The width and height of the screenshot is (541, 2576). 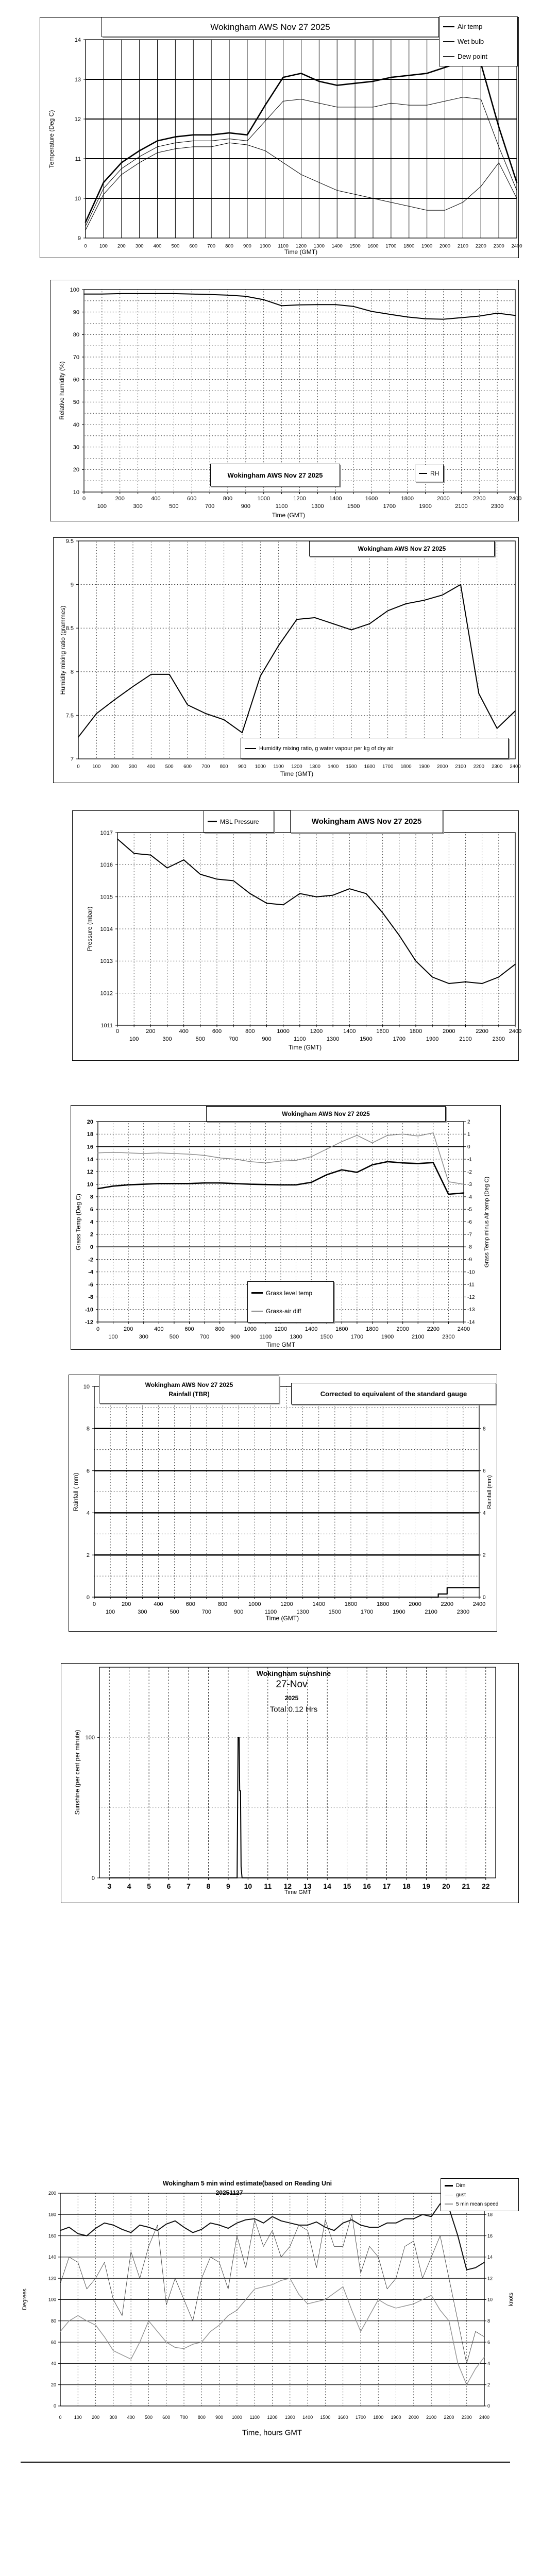 What do you see at coordinates (53, 2342) in the screenshot?
I see `tick-label: 60` at bounding box center [53, 2342].